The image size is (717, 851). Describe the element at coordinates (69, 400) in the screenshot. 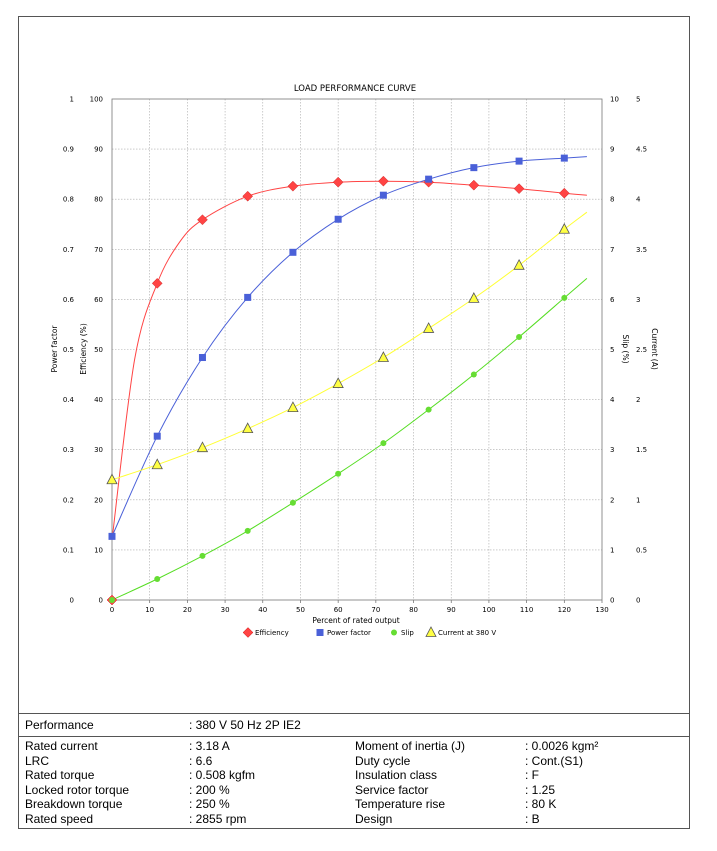

I see `power-factor-tick-label: 0.4` at that location.